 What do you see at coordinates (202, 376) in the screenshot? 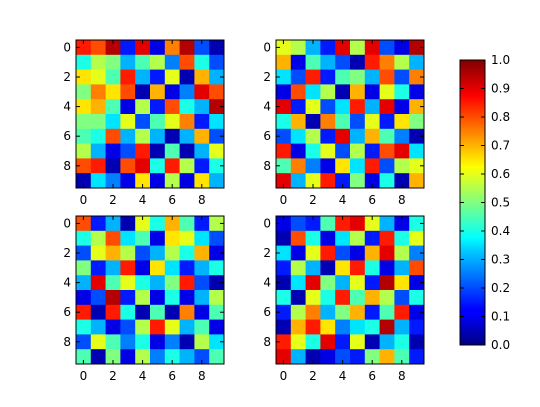
I see `x-tick-label: 8` at bounding box center [202, 376].